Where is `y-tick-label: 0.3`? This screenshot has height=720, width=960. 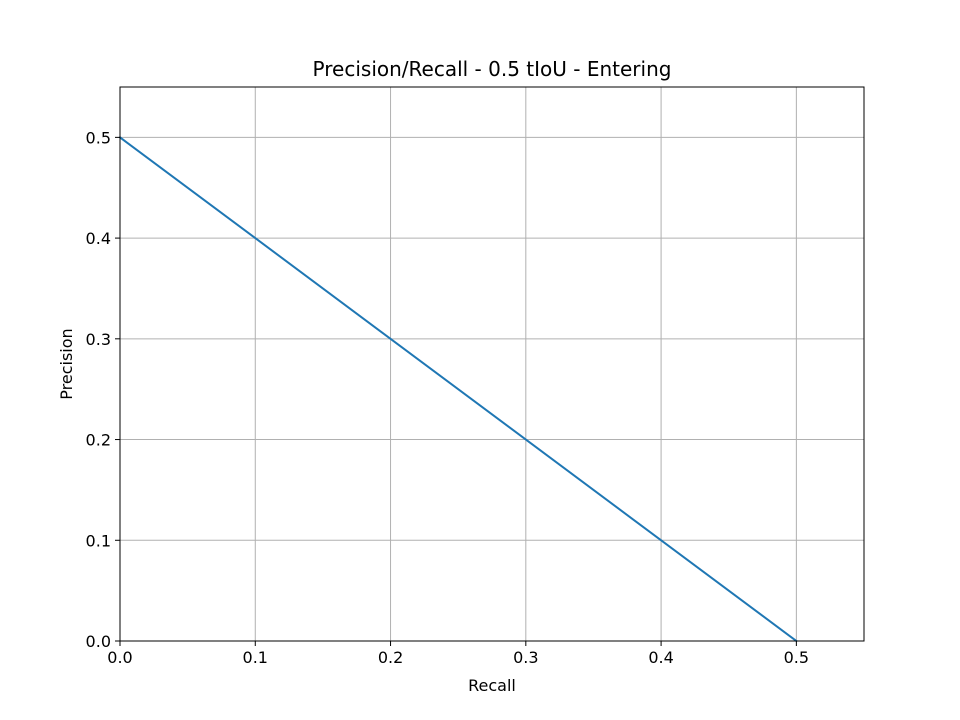
y-tick-label: 0.3 is located at coordinates (98, 339).